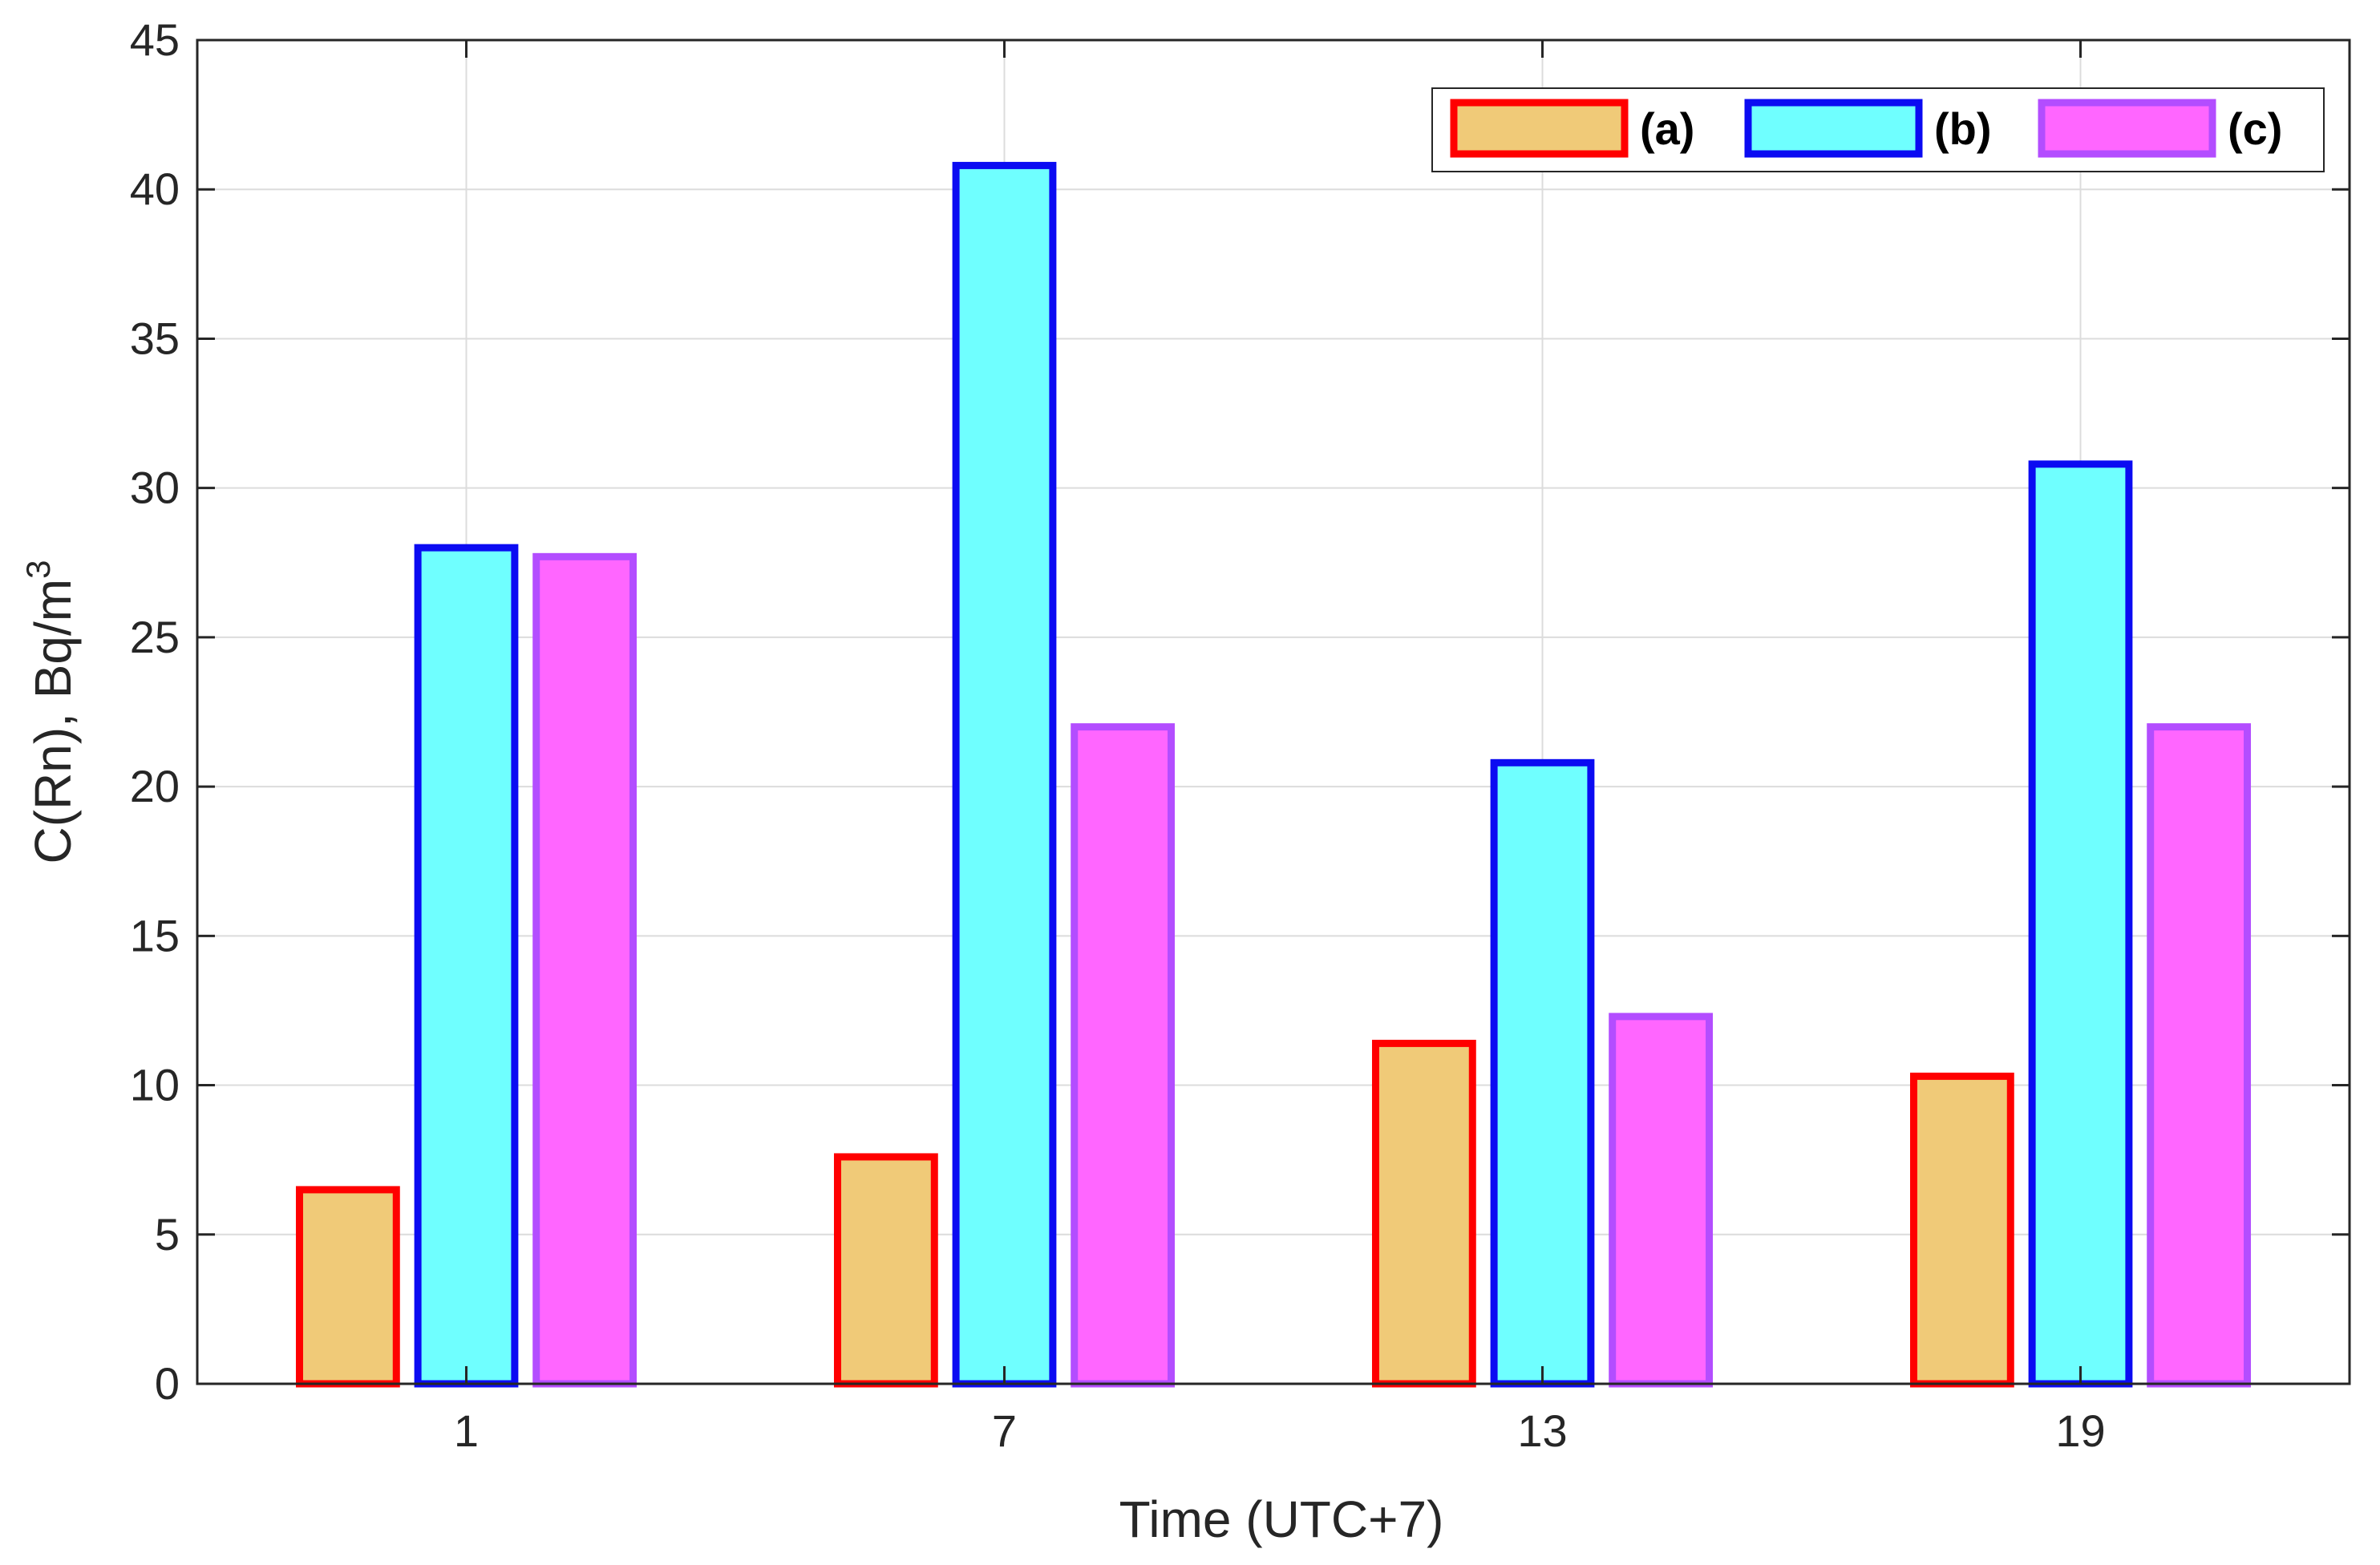 Image resolution: width=2380 pixels, height=1565 pixels. I want to click on x-axis-title: Time (UTC+7), so click(1281, 1519).